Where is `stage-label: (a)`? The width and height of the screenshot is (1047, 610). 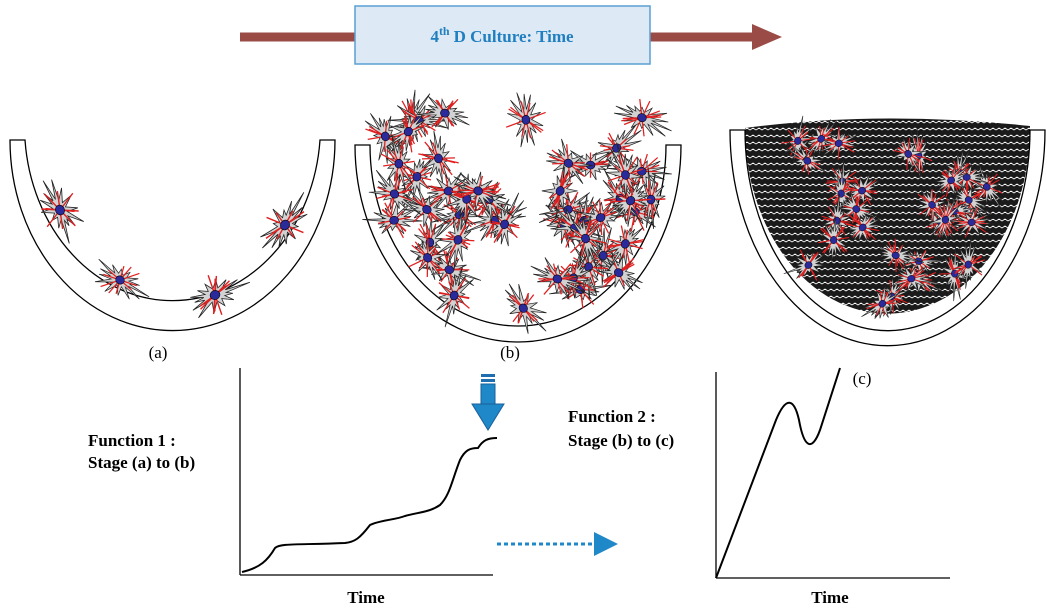 stage-label: (a) is located at coordinates (158, 352).